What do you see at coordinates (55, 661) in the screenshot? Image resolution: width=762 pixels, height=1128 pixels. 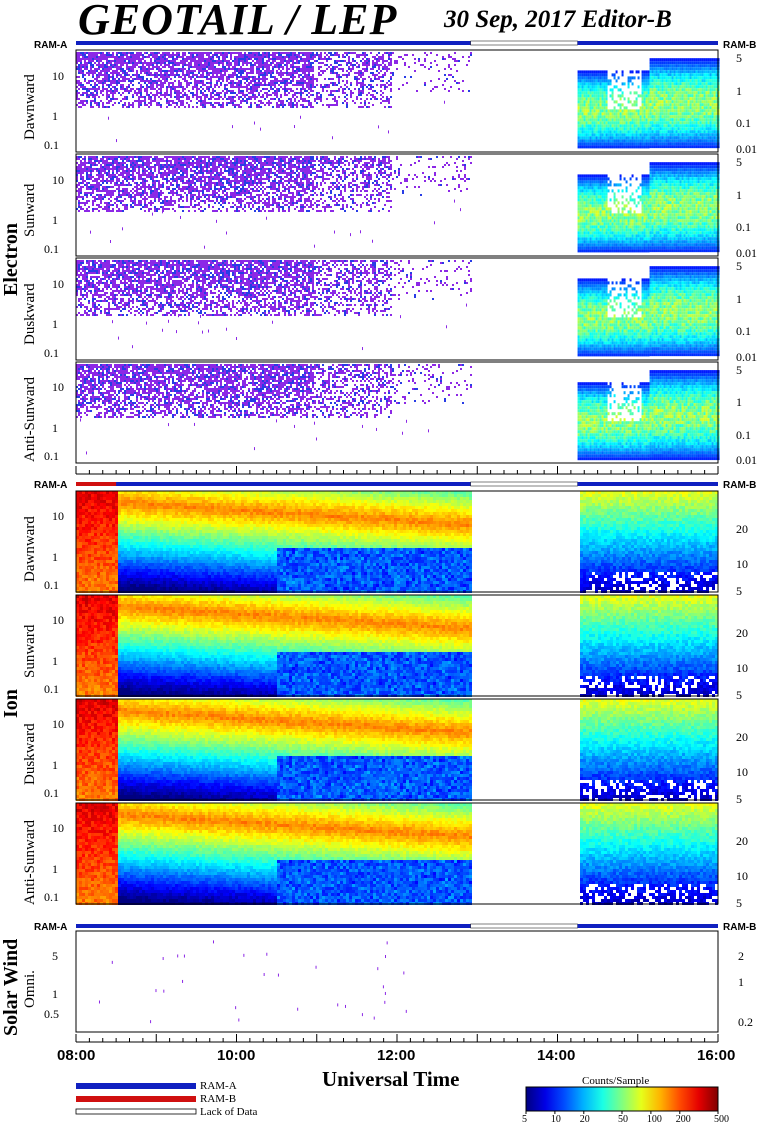 I see `i-sun-ytick-1: 1` at bounding box center [55, 661].